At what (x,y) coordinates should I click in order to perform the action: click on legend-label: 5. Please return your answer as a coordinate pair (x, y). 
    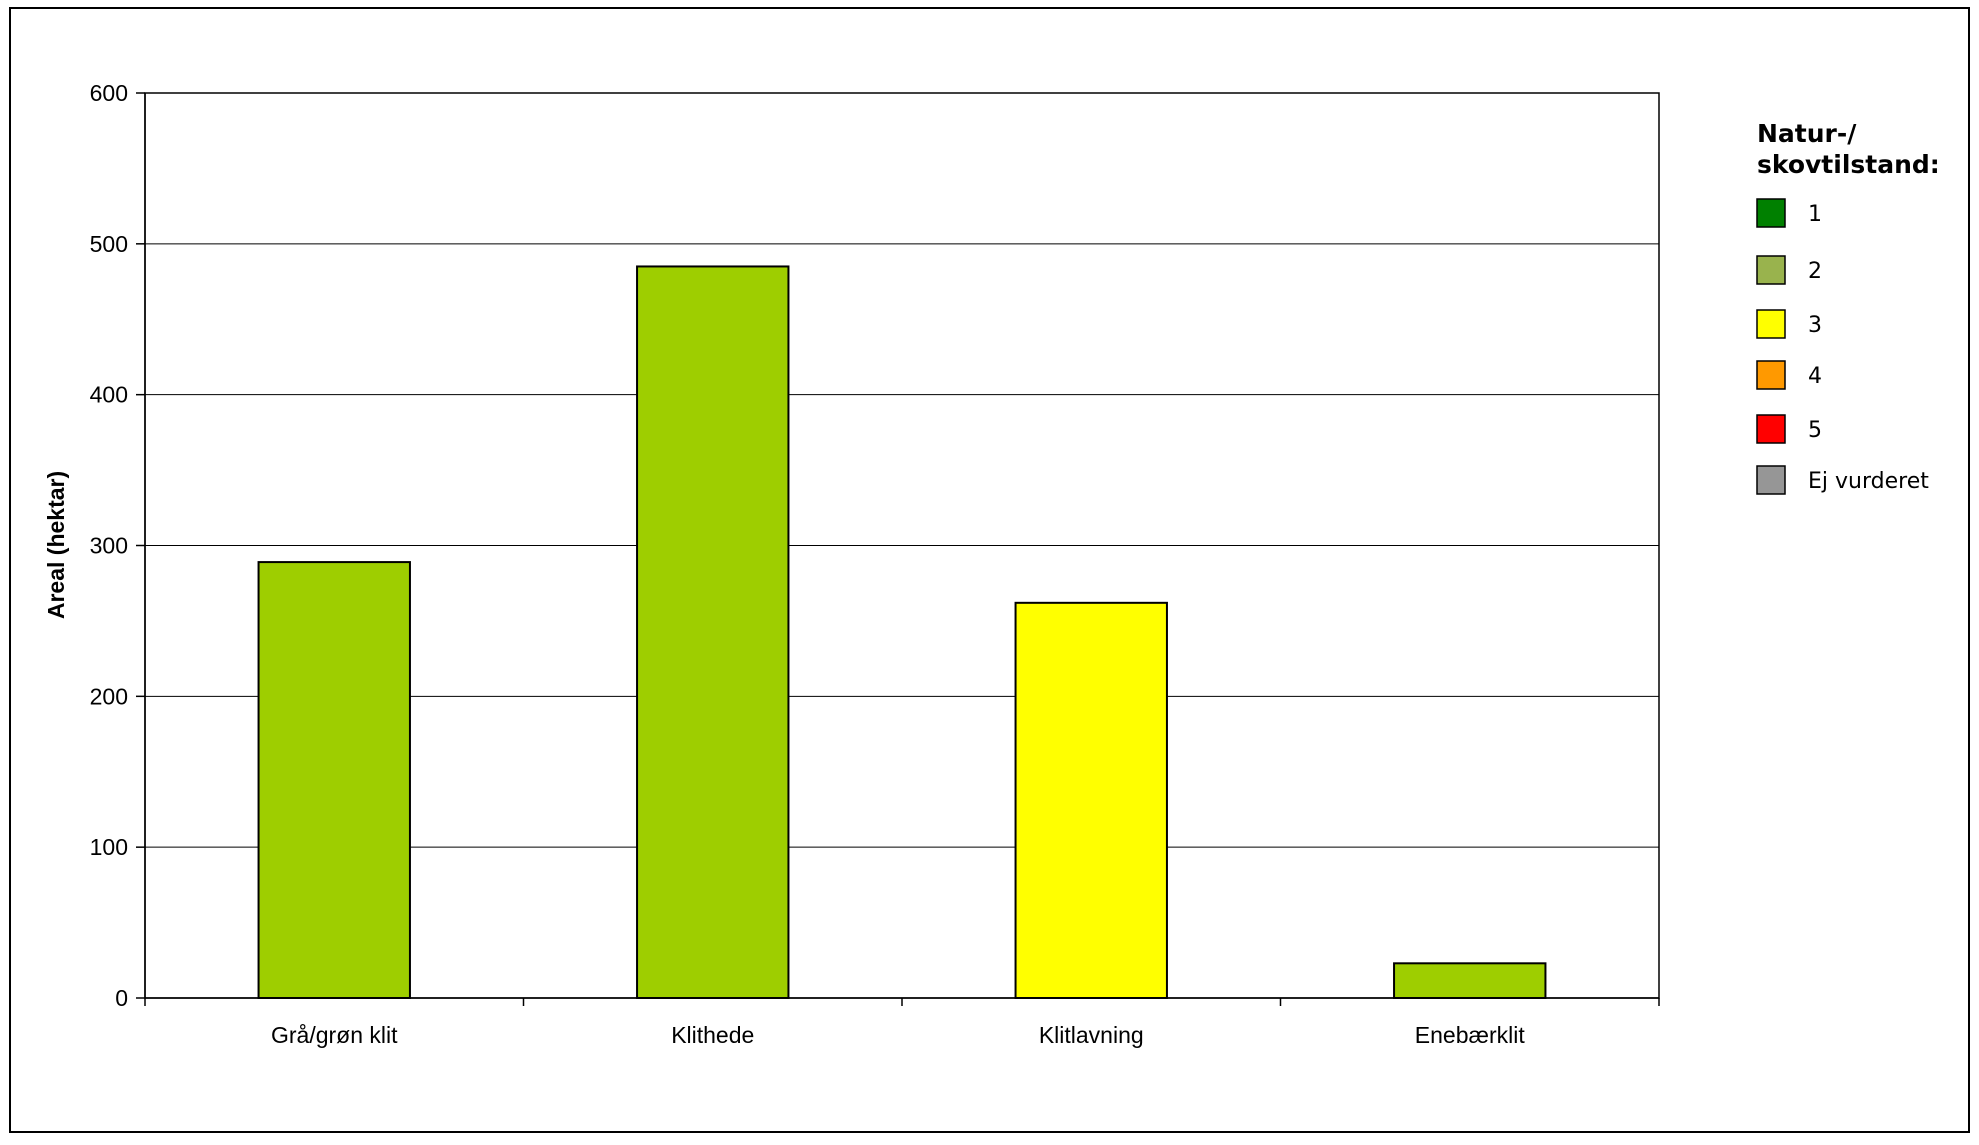
    Looking at the image, I should click on (1815, 430).